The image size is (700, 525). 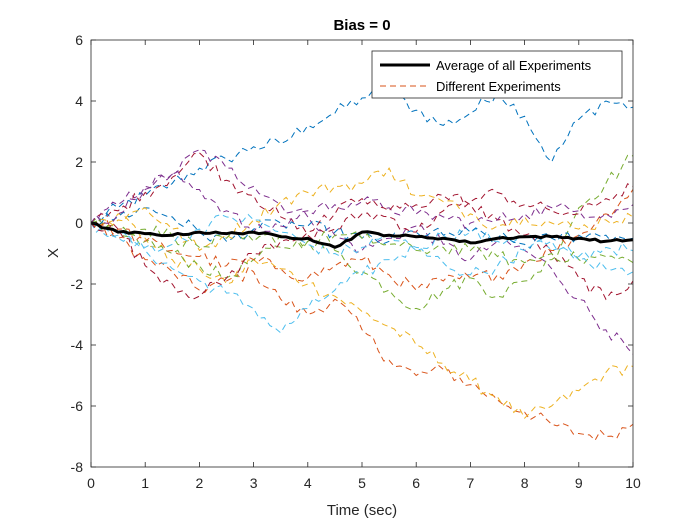 I want to click on y-tick-label: -6, so click(x=77, y=406).